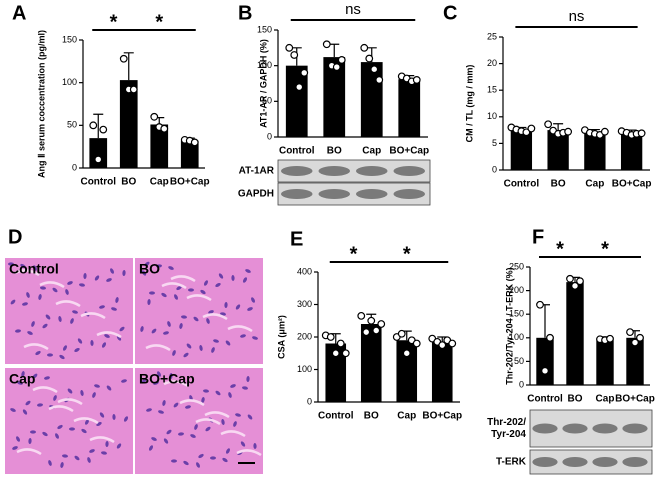 The image size is (669, 477). What do you see at coordinates (257, 171) in the screenshot?
I see `blot-label: AT-1AR` at bounding box center [257, 171].